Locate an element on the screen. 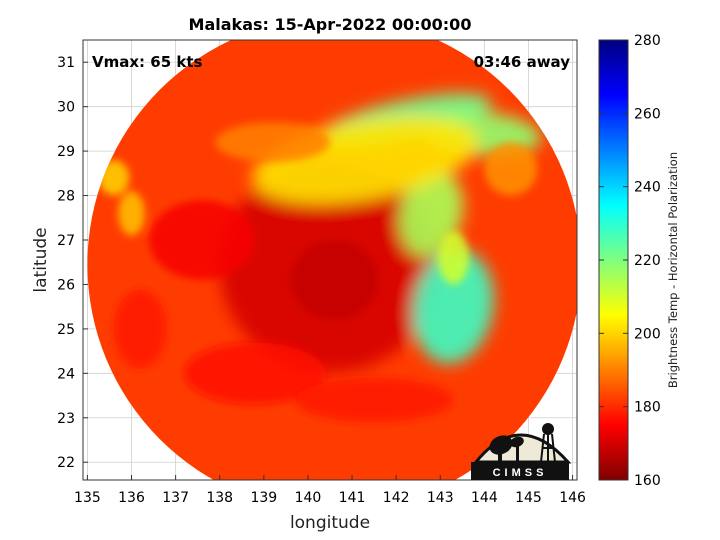 The width and height of the screenshot is (720, 540). colorbar-tick-label: 280 is located at coordinates (647, 41).